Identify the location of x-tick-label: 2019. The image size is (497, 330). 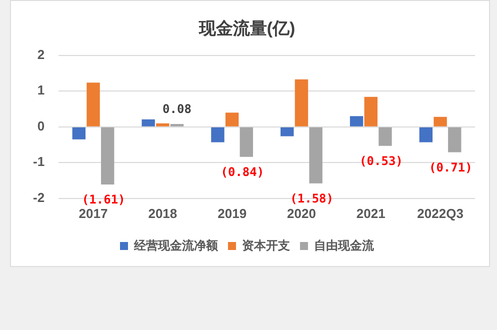
(232, 213).